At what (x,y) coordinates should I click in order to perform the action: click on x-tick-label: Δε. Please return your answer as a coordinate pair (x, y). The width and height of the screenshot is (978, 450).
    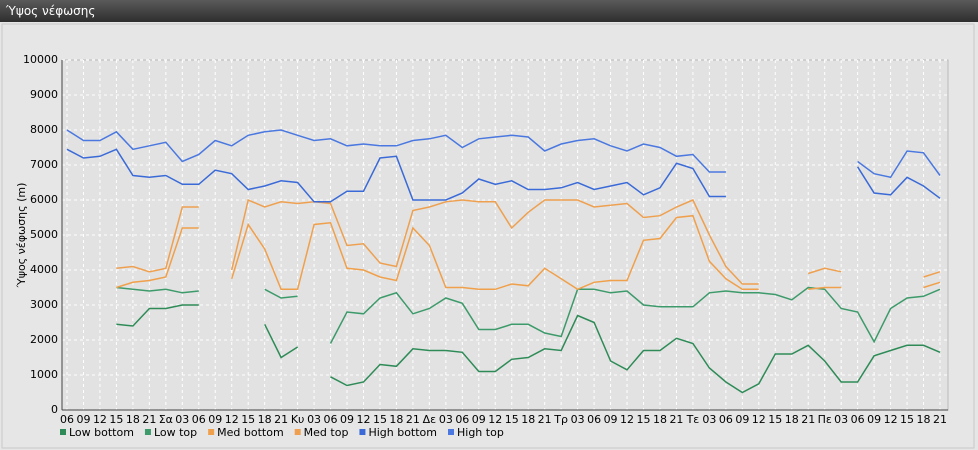
    Looking at the image, I should click on (430, 419).